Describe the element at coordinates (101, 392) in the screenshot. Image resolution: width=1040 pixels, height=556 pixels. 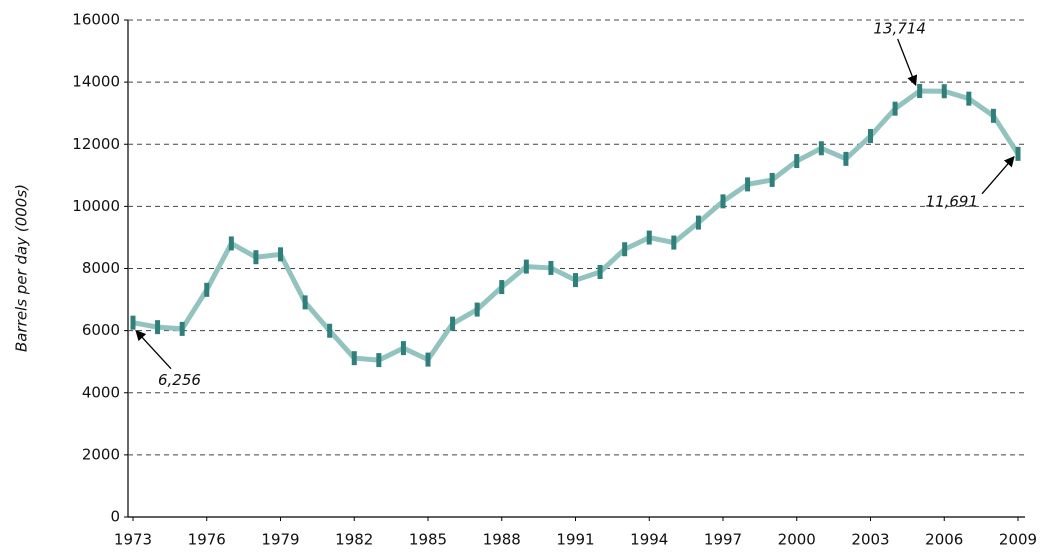
I see `y-tick-label: 4000` at that location.